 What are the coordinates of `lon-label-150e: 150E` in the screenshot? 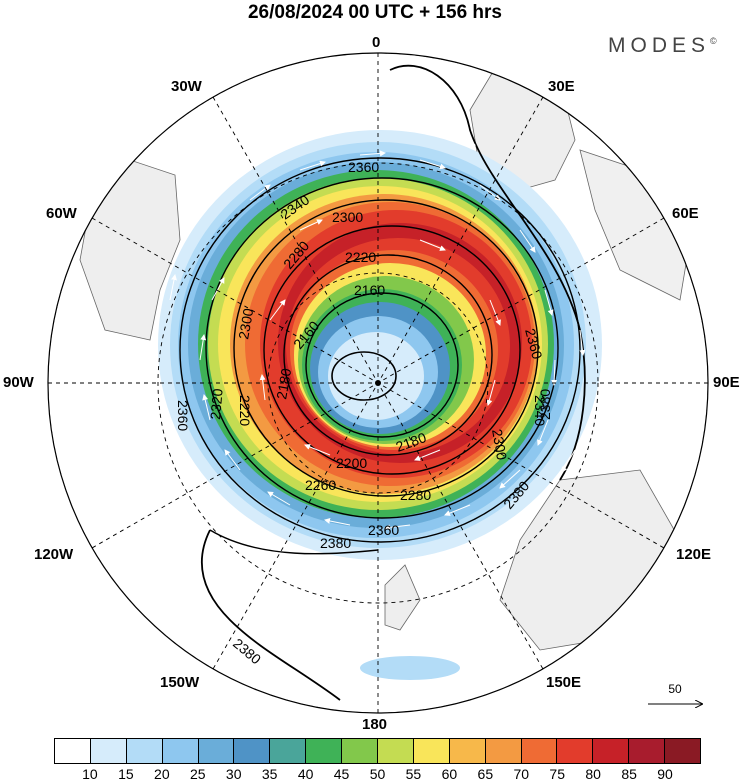 It's located at (564, 682).